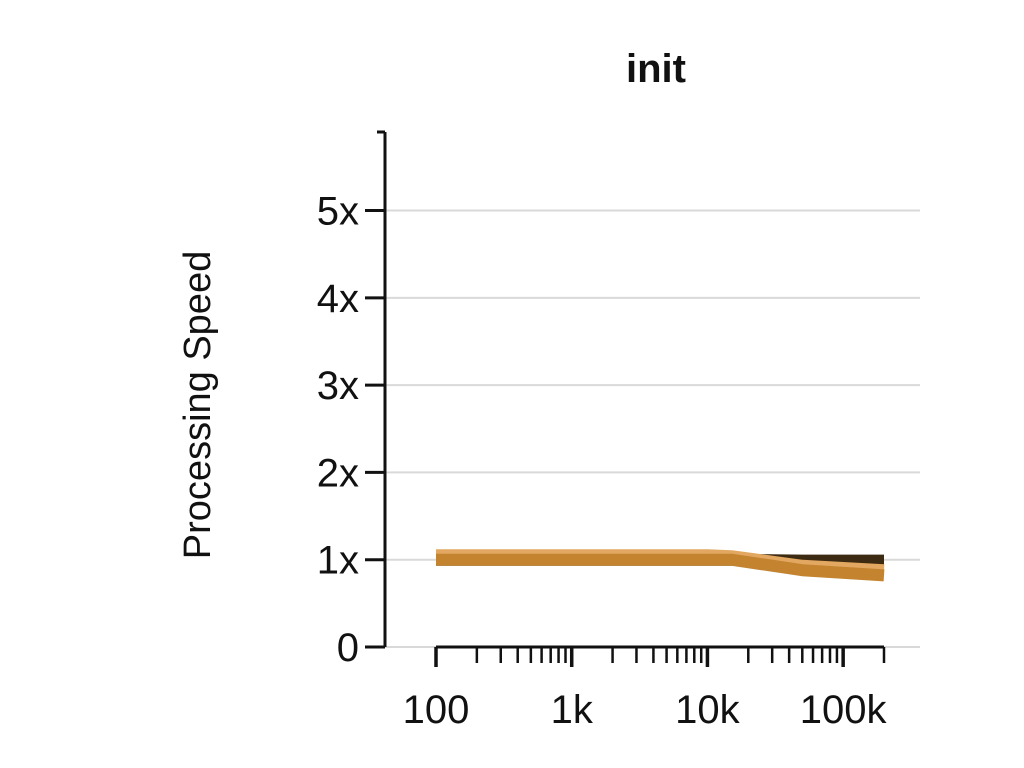 The image size is (1024, 768). What do you see at coordinates (198, 405) in the screenshot?
I see `y-axis-label: Processing Speed` at bounding box center [198, 405].